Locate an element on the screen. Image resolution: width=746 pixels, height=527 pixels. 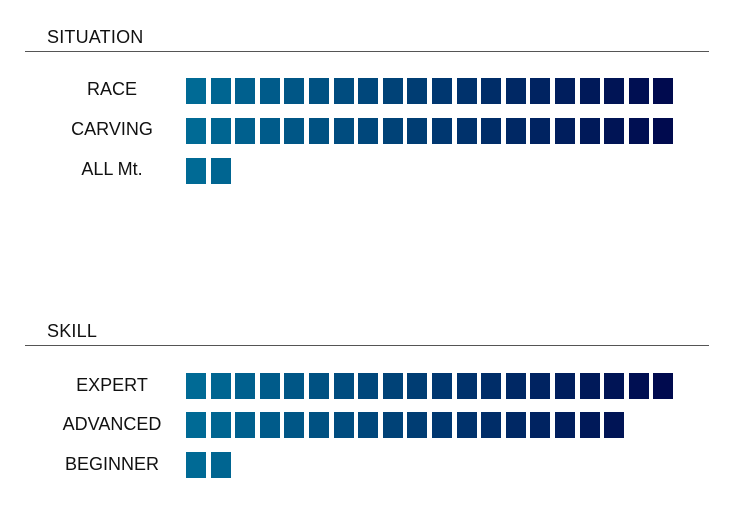
situation-divider is located at coordinates (367, 51).